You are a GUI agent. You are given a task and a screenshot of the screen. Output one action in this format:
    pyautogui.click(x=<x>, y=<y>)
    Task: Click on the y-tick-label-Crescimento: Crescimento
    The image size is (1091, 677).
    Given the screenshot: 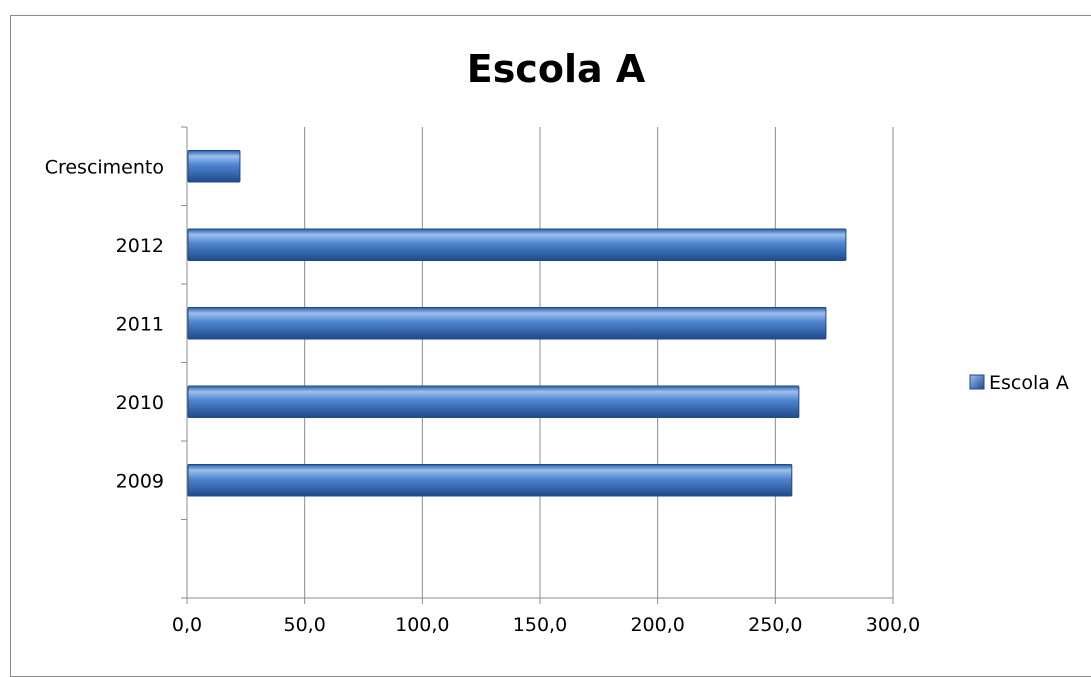 What is the action you would take?
    pyautogui.click(x=104, y=167)
    